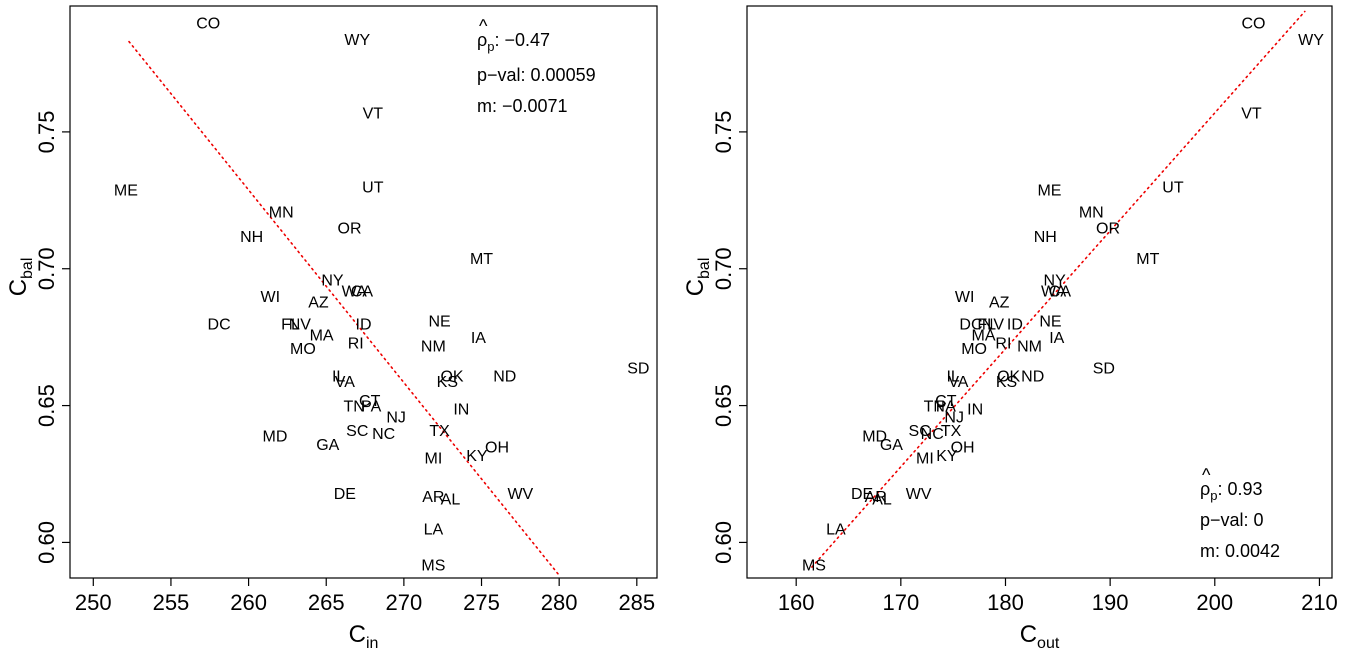 This screenshot has width=1364, height=660. What do you see at coordinates (1048, 643) in the screenshot?
I see `x-axis-subscript: out` at bounding box center [1048, 643].